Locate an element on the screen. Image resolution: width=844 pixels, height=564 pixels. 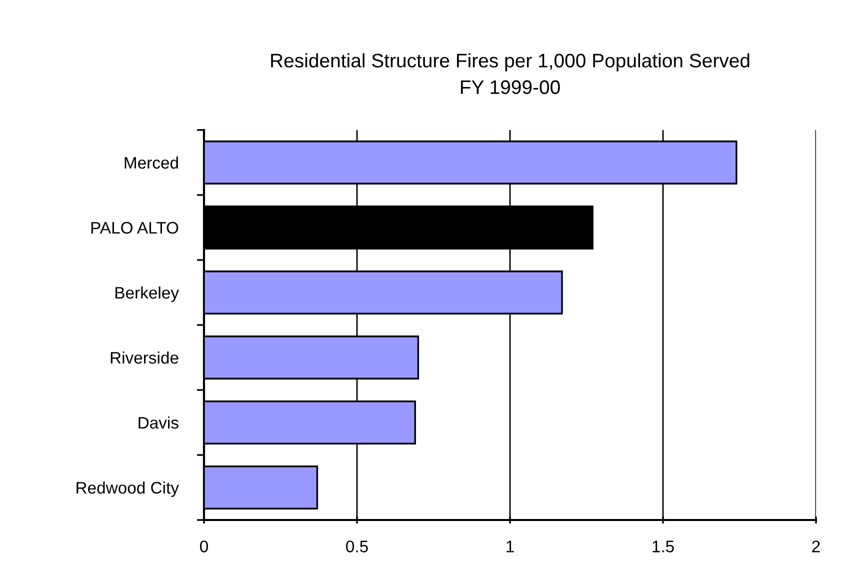
y-tick-label: Merced is located at coordinates (151, 162).